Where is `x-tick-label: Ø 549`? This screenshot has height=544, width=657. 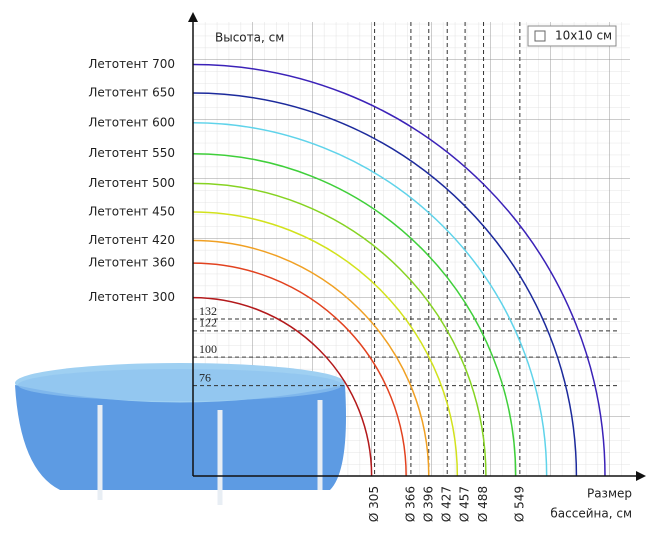 x-tick-label: Ø 549 is located at coordinates (519, 504).